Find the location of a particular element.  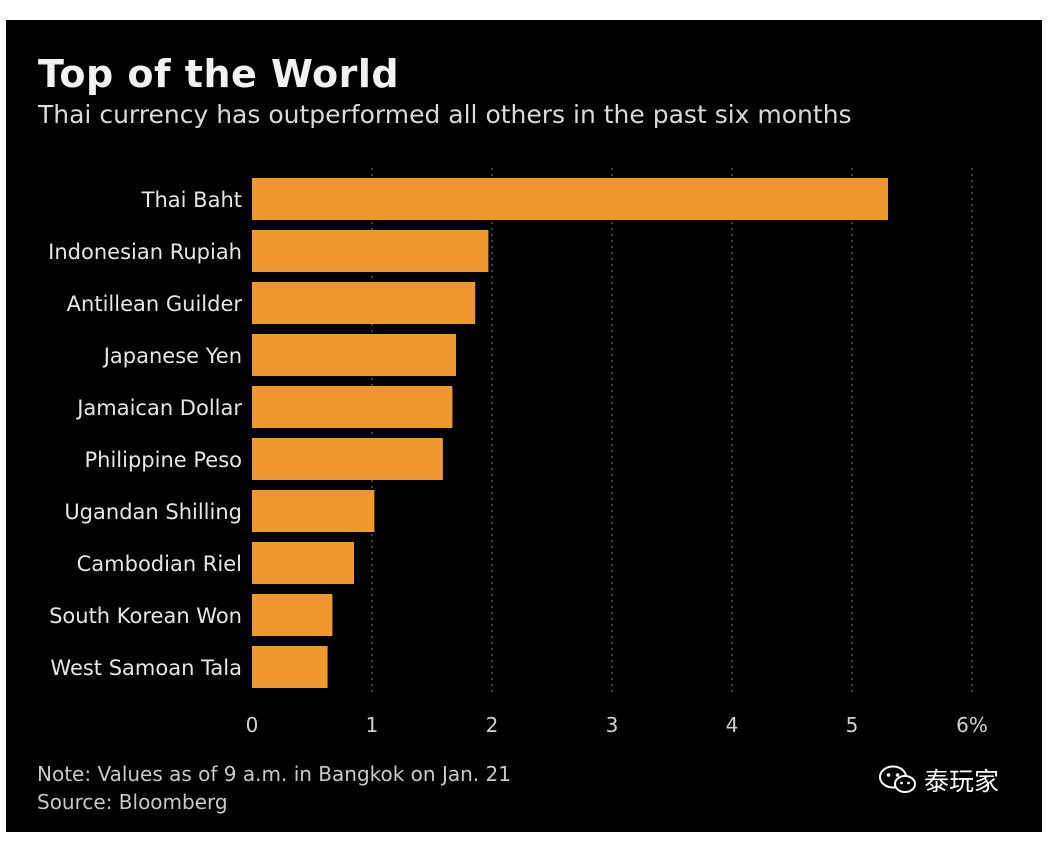

wechat-icon is located at coordinates (897, 779).